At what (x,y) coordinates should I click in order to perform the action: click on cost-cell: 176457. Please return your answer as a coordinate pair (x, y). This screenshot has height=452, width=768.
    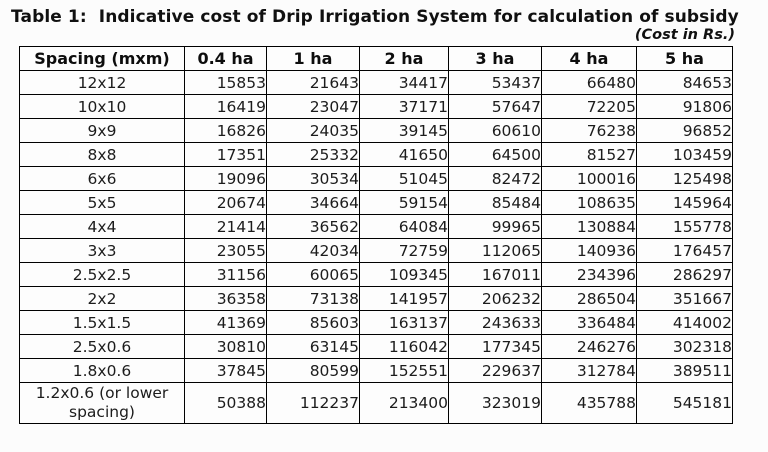
    Looking at the image, I should click on (684, 250).